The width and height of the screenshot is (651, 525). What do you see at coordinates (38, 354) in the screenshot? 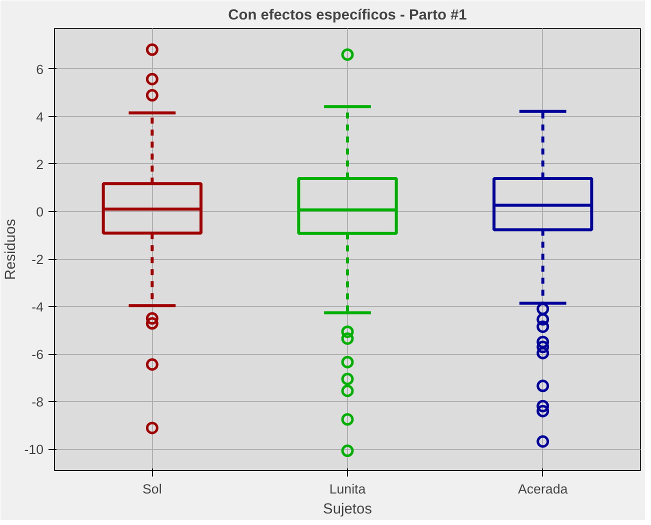
I see `y-tick-label: -6` at bounding box center [38, 354].